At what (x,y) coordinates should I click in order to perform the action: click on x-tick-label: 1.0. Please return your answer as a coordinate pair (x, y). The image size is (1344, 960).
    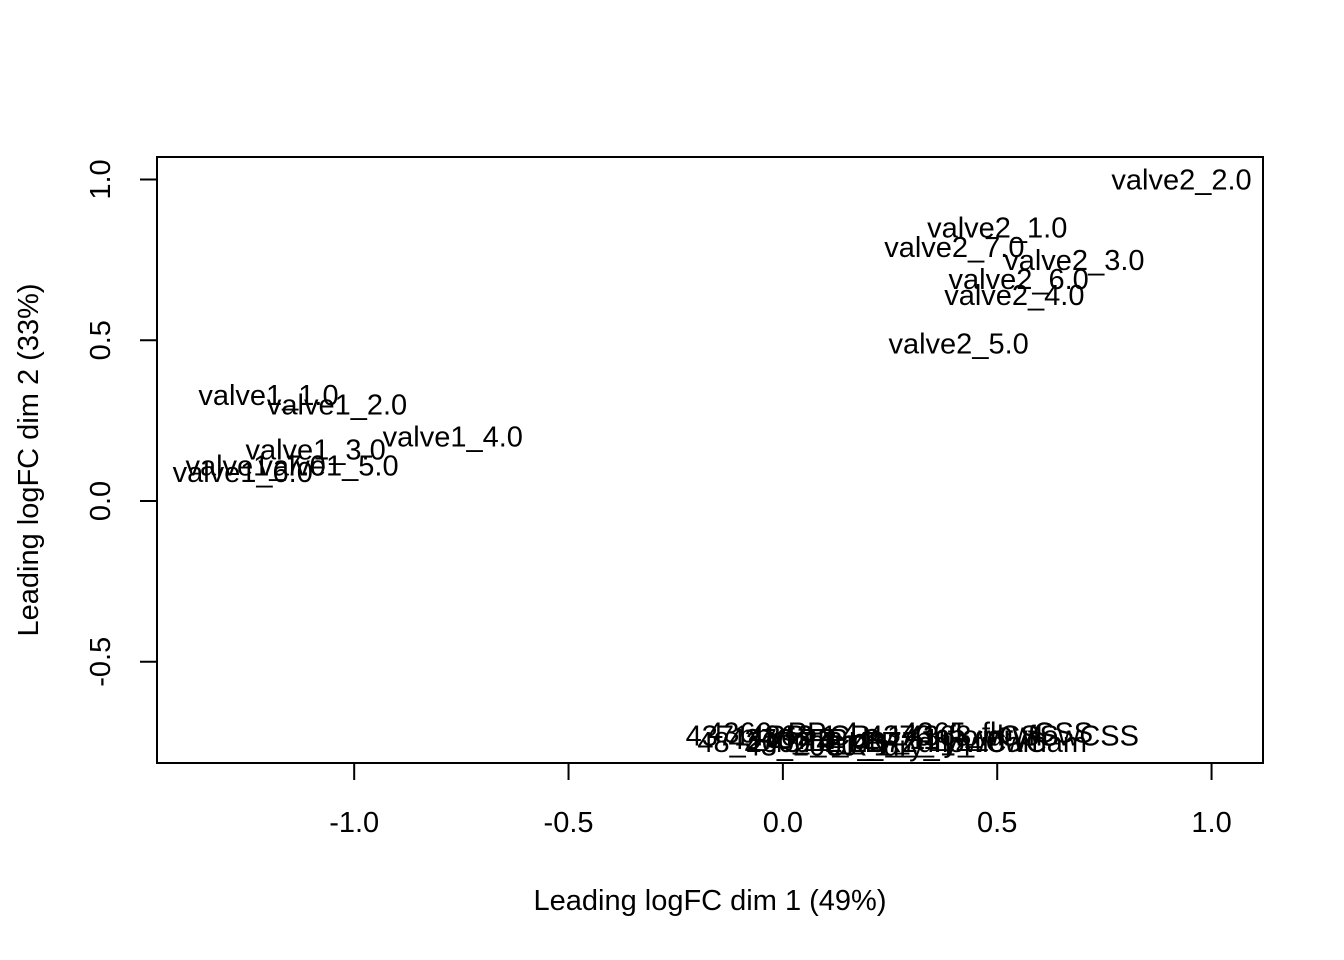
    Looking at the image, I should click on (1211, 823).